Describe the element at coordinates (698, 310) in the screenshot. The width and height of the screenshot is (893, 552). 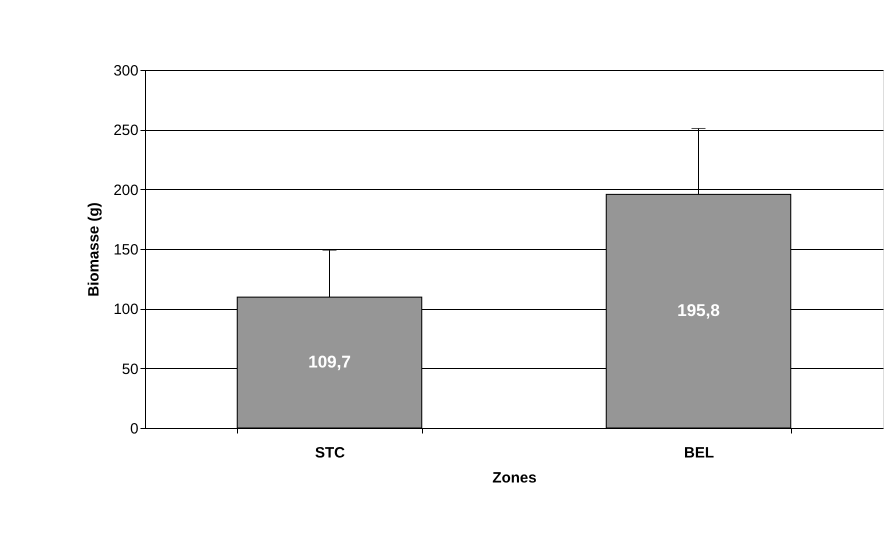
I see `data-label: 195,8` at that location.